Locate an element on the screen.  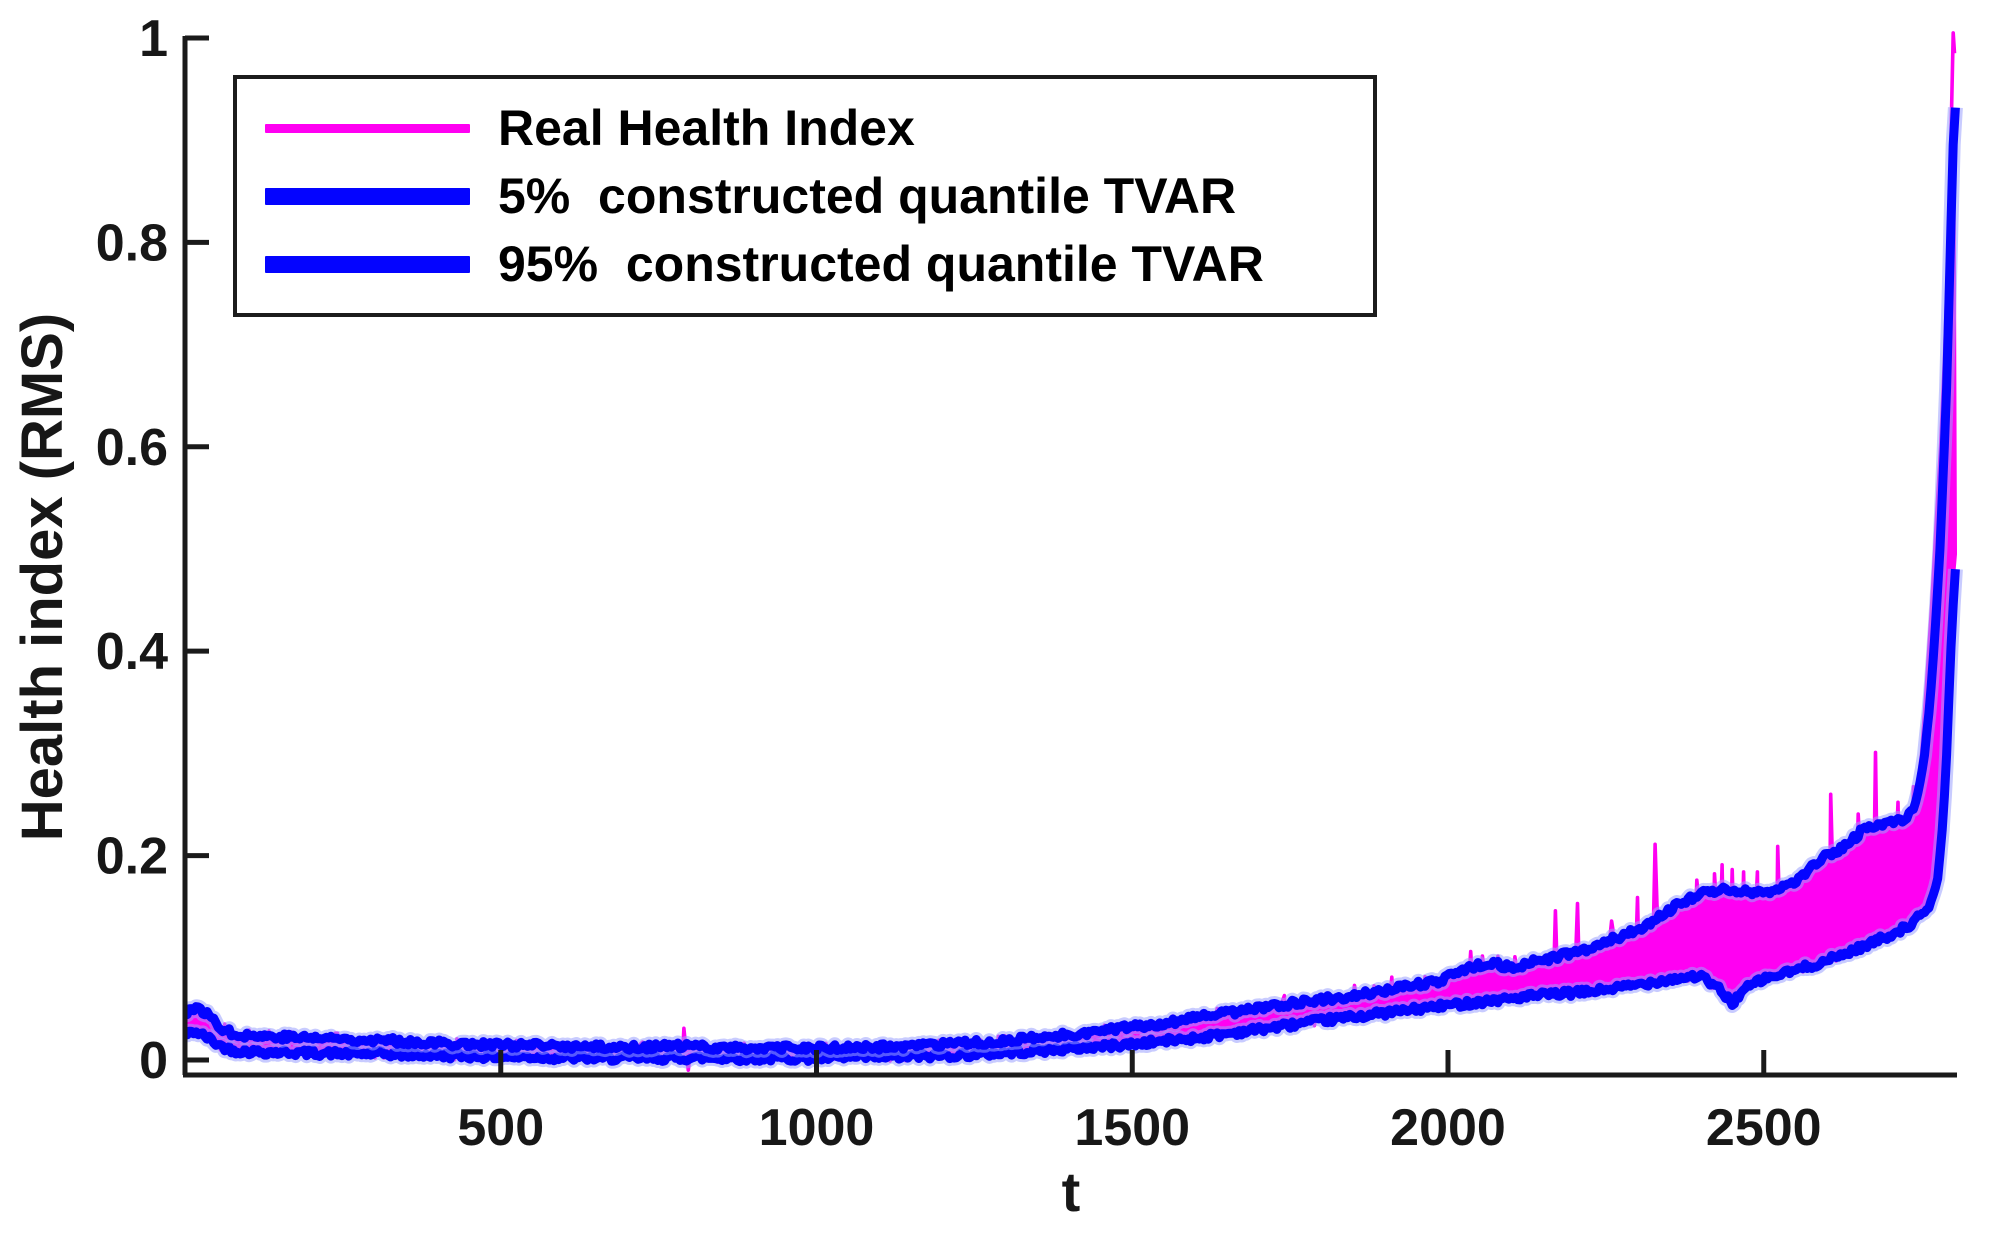
x-tick-label: 2000 is located at coordinates (1448, 1128).